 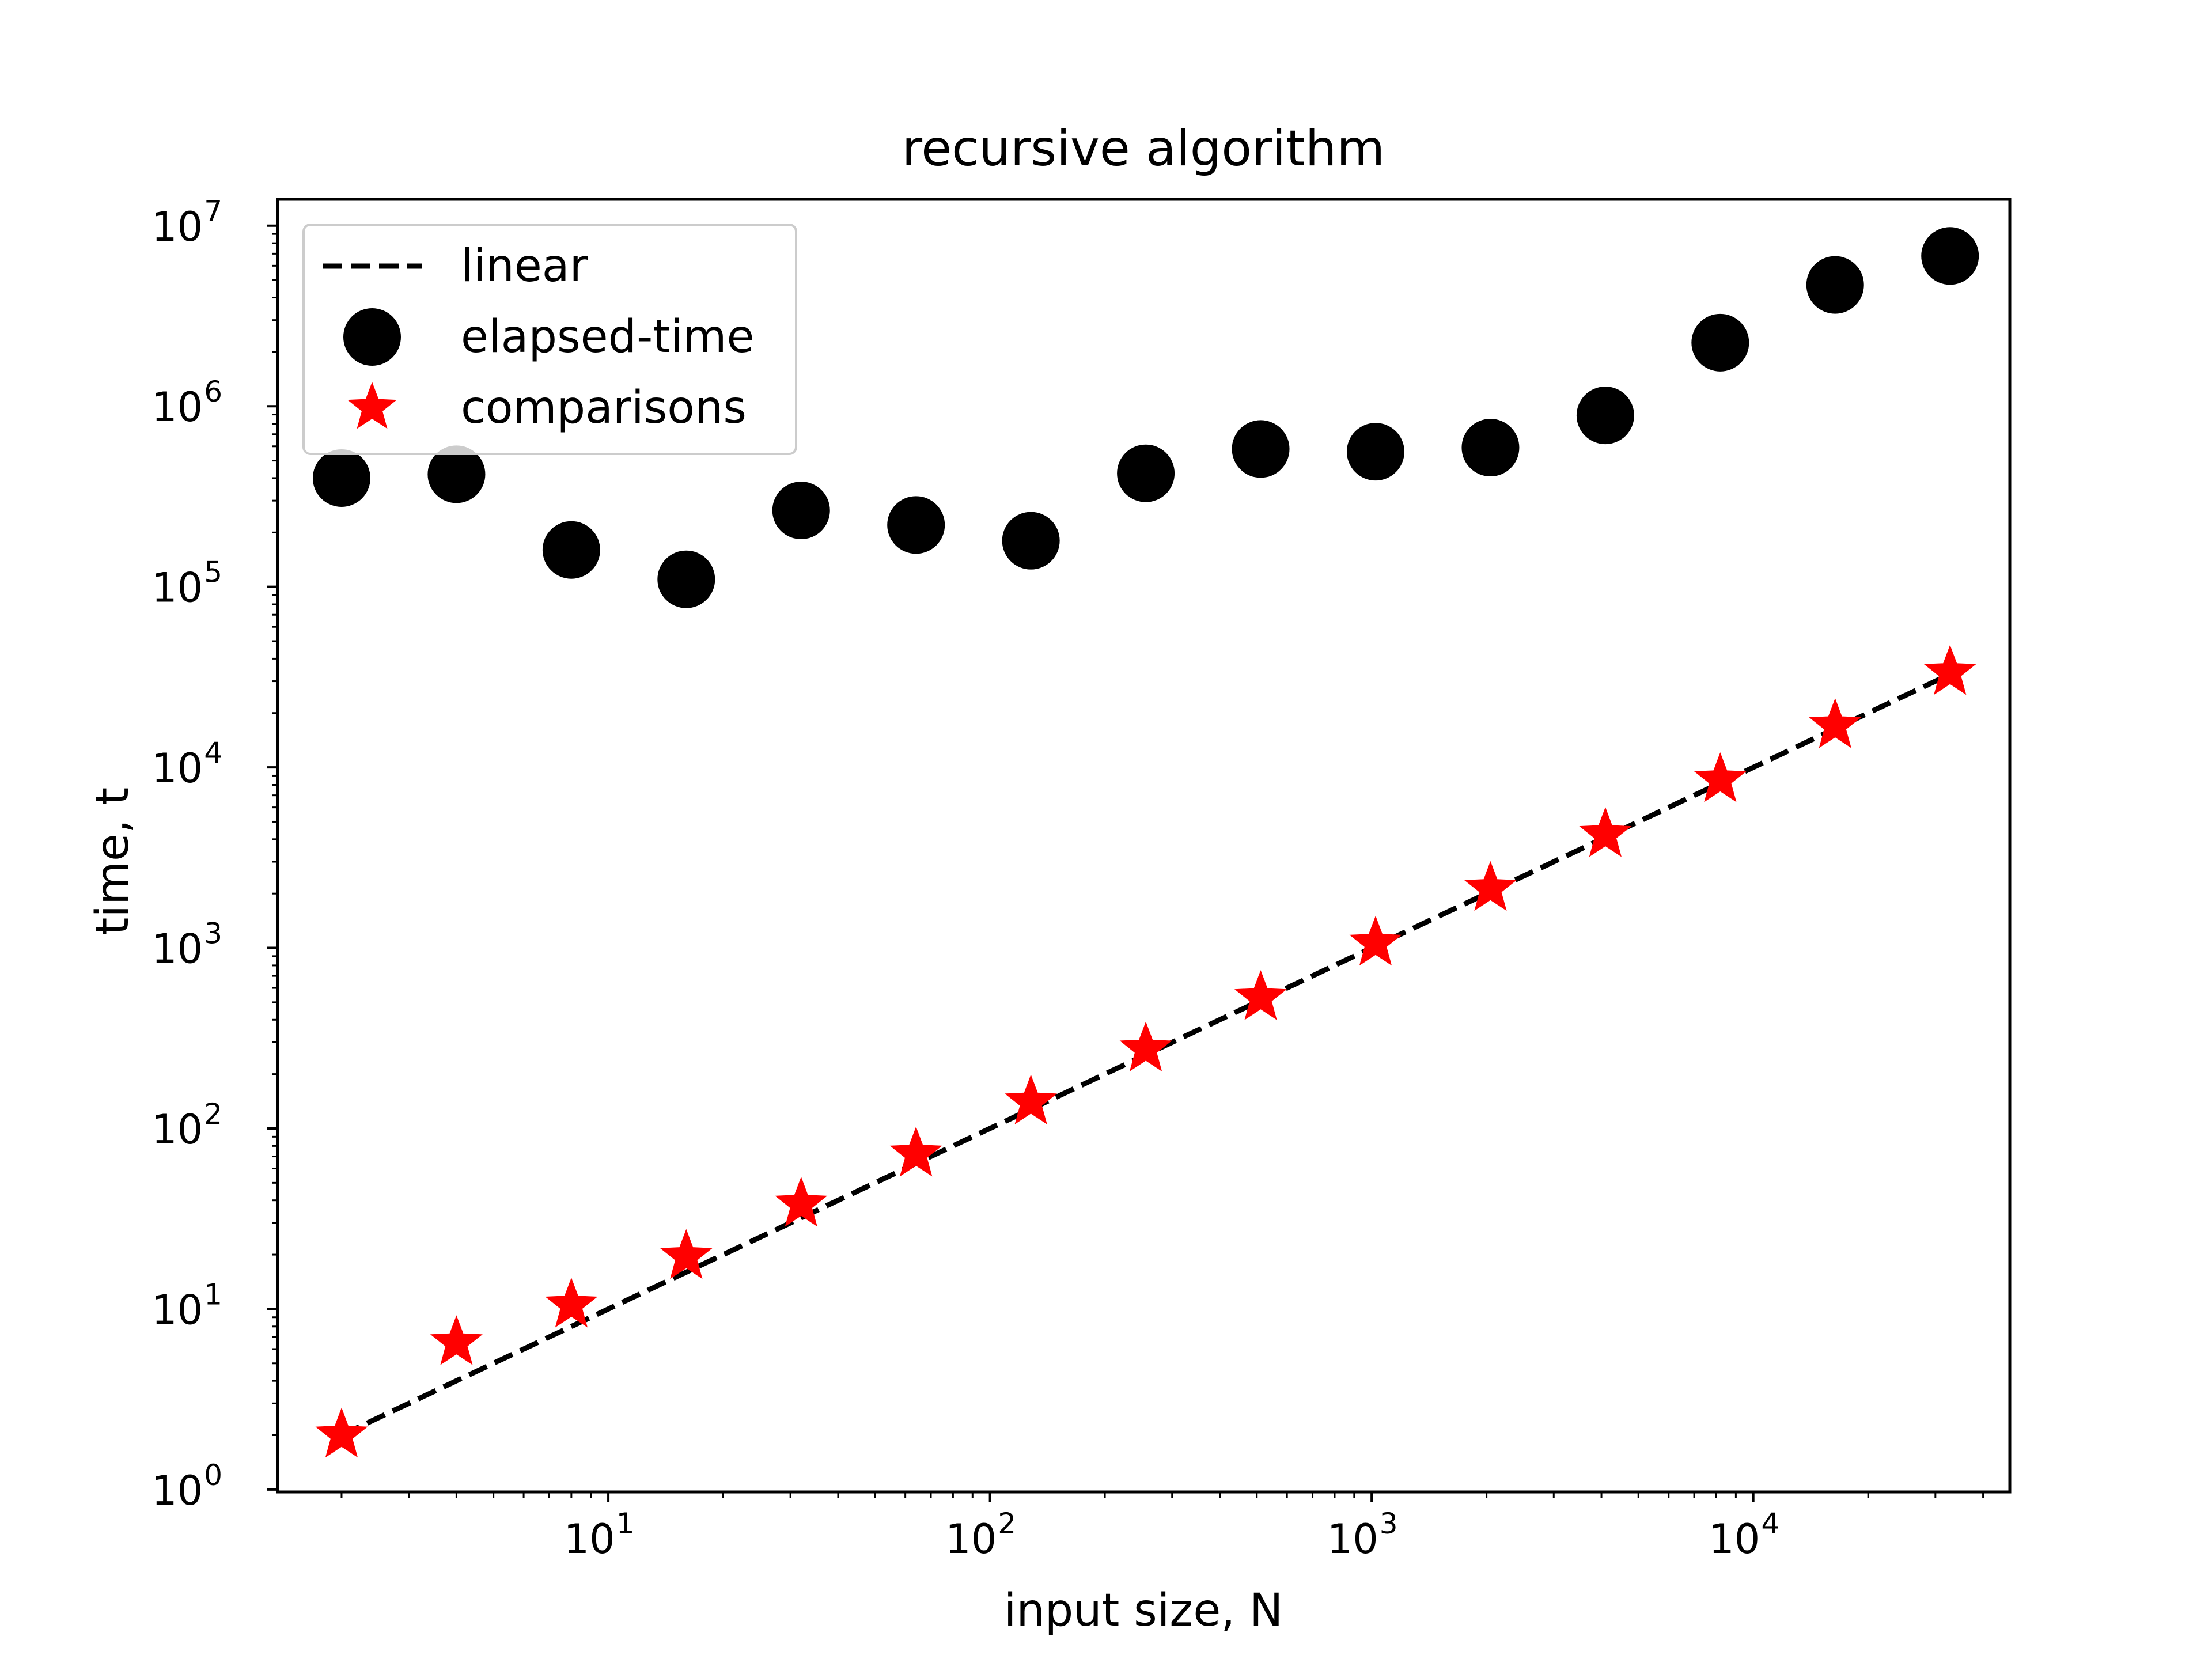 I want to click on y-tick-label-exponent: 1, so click(x=213, y=1294).